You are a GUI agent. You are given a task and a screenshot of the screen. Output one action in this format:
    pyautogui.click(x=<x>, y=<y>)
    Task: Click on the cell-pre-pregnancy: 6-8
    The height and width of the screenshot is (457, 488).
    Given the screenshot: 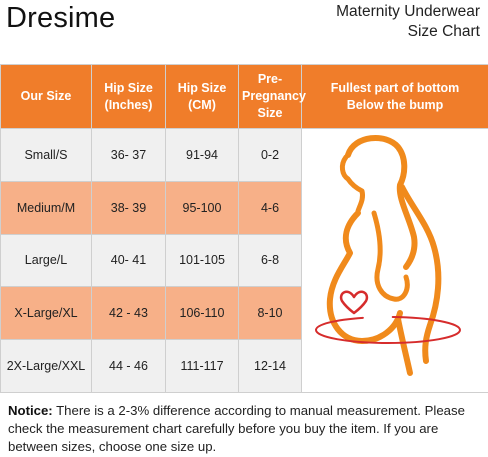 What is the action you would take?
    pyautogui.click(x=270, y=260)
    